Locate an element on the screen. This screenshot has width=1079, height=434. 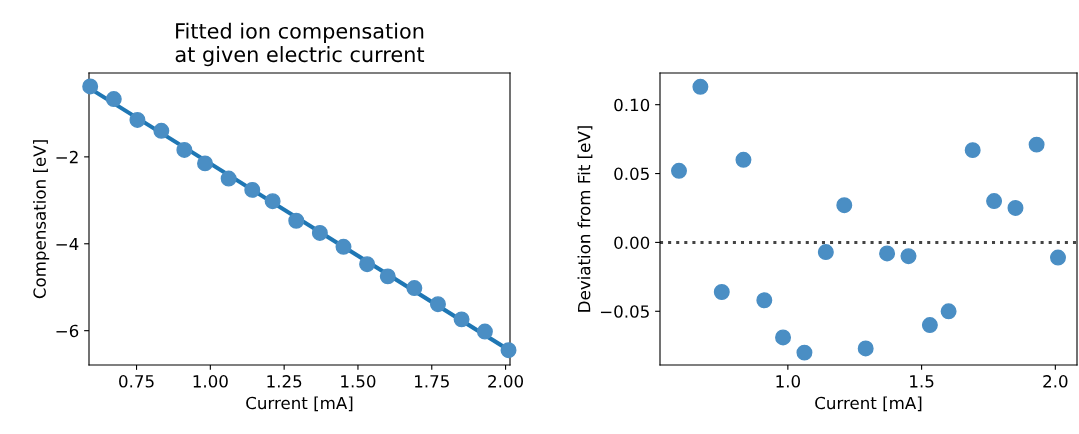
y-axis-title: Deviation from Fit [eV] is located at coordinates (585, 219).